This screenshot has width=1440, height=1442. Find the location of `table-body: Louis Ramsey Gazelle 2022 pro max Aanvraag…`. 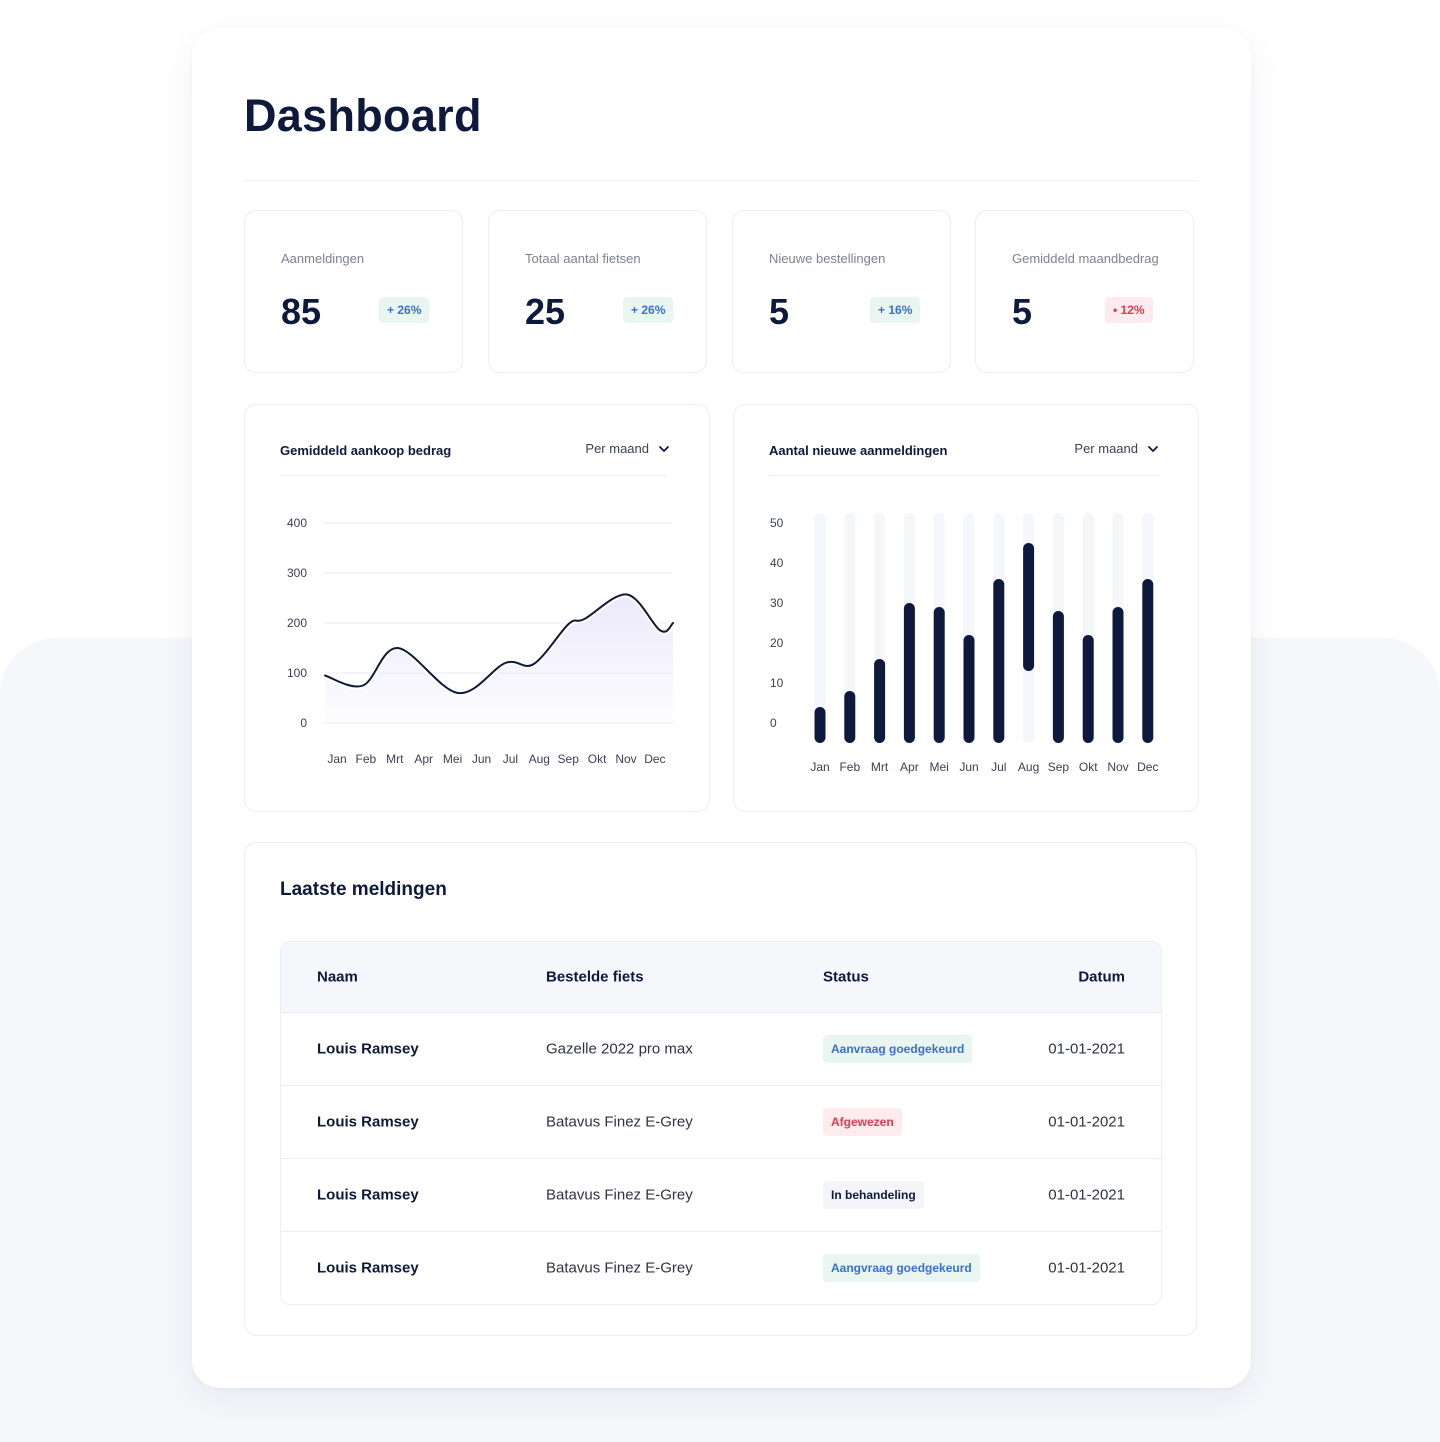

table-body: Louis Ramsey Gazelle 2022 pro max Aanvraag… is located at coordinates (721, 1158).